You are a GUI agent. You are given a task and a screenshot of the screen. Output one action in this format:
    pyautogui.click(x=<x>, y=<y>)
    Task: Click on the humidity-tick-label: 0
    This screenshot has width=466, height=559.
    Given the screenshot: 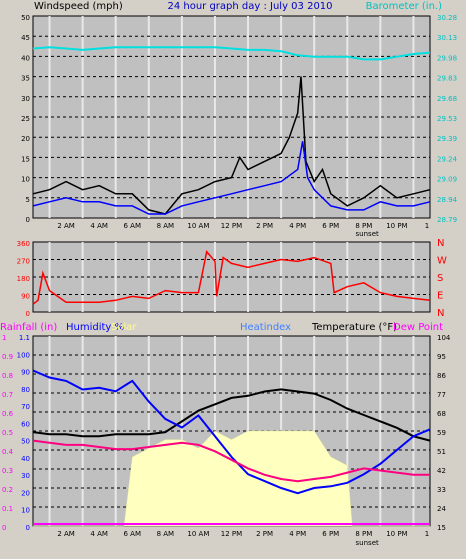 What is the action you would take?
    pyautogui.click(x=28, y=528)
    